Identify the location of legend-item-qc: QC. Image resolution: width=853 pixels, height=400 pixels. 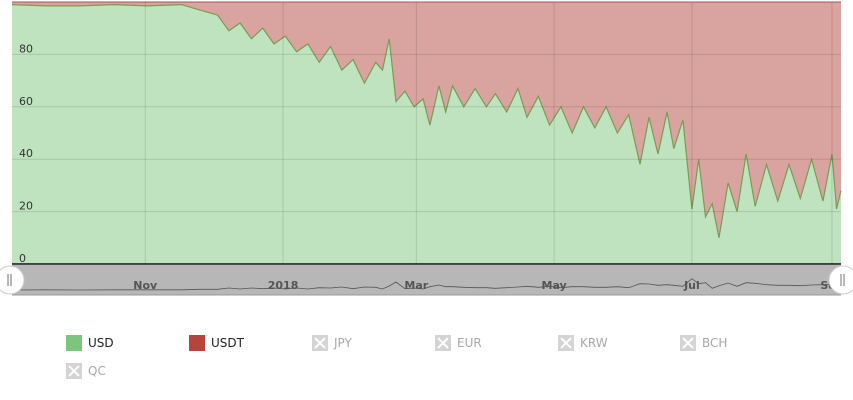
(86, 371).